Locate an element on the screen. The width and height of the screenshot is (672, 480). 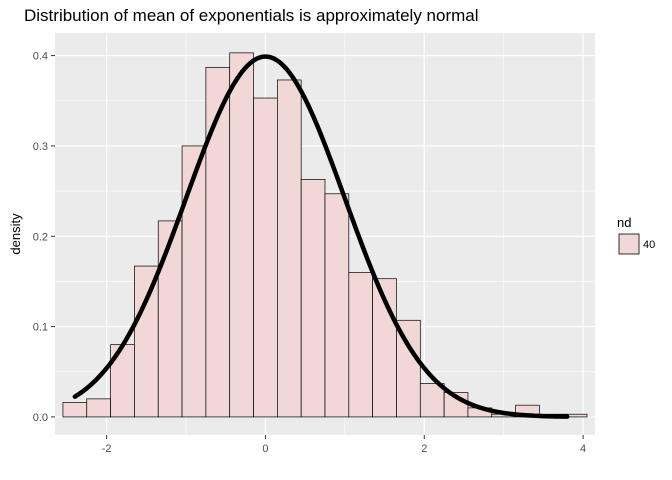
x-tick-label: 4 is located at coordinates (583, 449).